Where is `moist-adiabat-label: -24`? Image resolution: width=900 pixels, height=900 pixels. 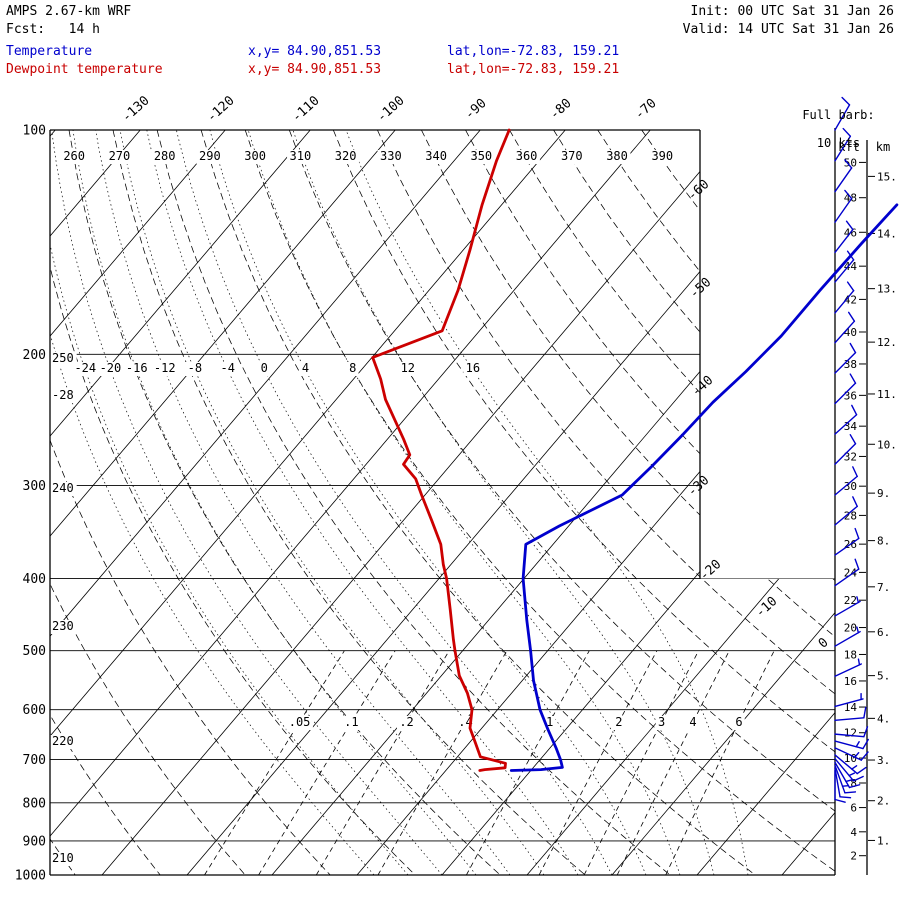 moist-adiabat-label: -24 is located at coordinates (85, 368).